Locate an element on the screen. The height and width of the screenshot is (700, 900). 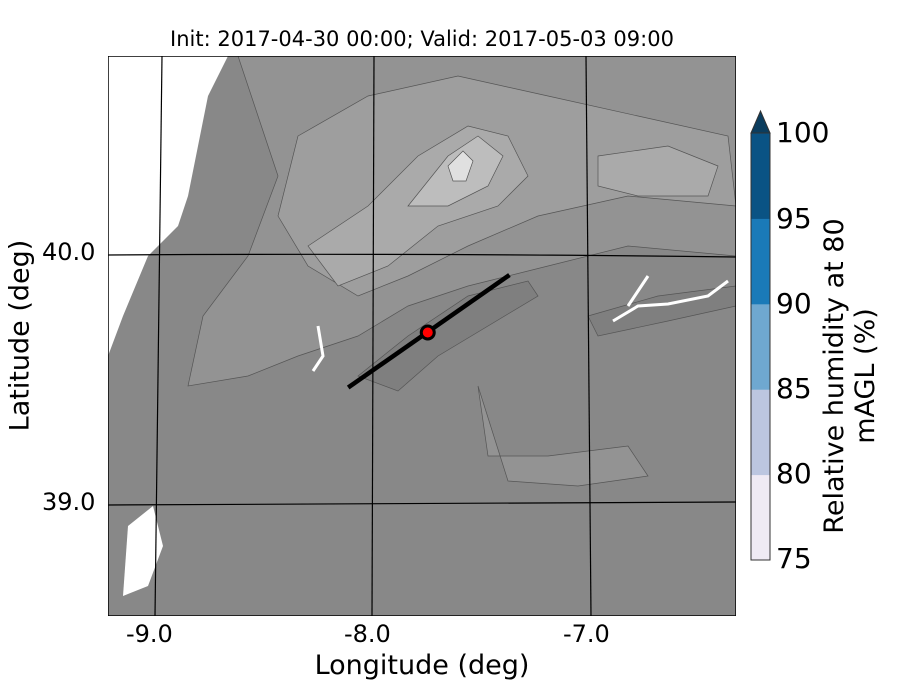
terrain-peak is located at coordinates (460, 166).